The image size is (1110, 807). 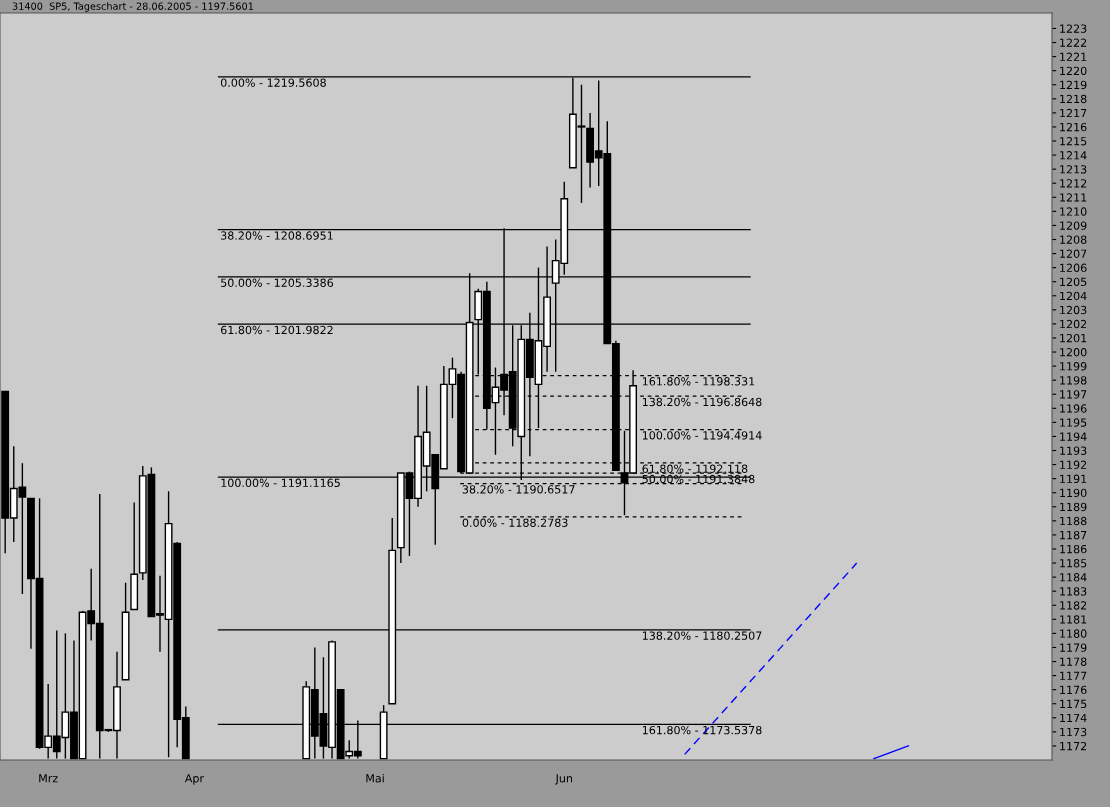 What do you see at coordinates (702, 635) in the screenshot?
I see `annotation: 138.20% - 1180.2507` at bounding box center [702, 635].